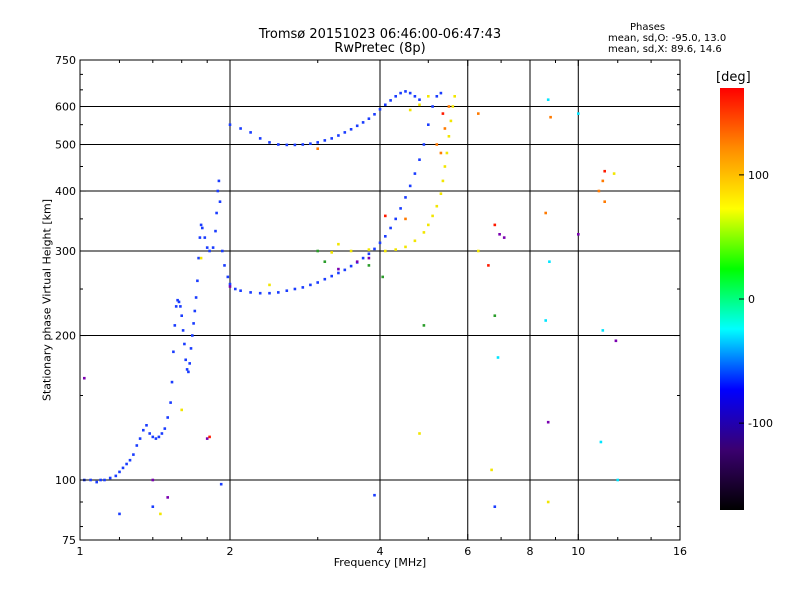  Describe the element at coordinates (230, 551) in the screenshot. I see `x-tick-label: 2` at that location.